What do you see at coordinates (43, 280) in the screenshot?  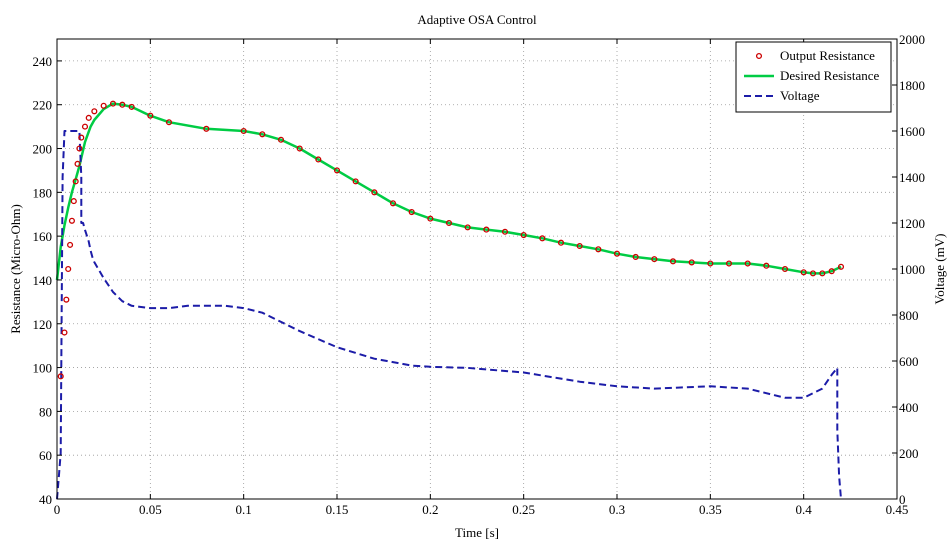 I see `y-tick-label: 140` at bounding box center [43, 280].